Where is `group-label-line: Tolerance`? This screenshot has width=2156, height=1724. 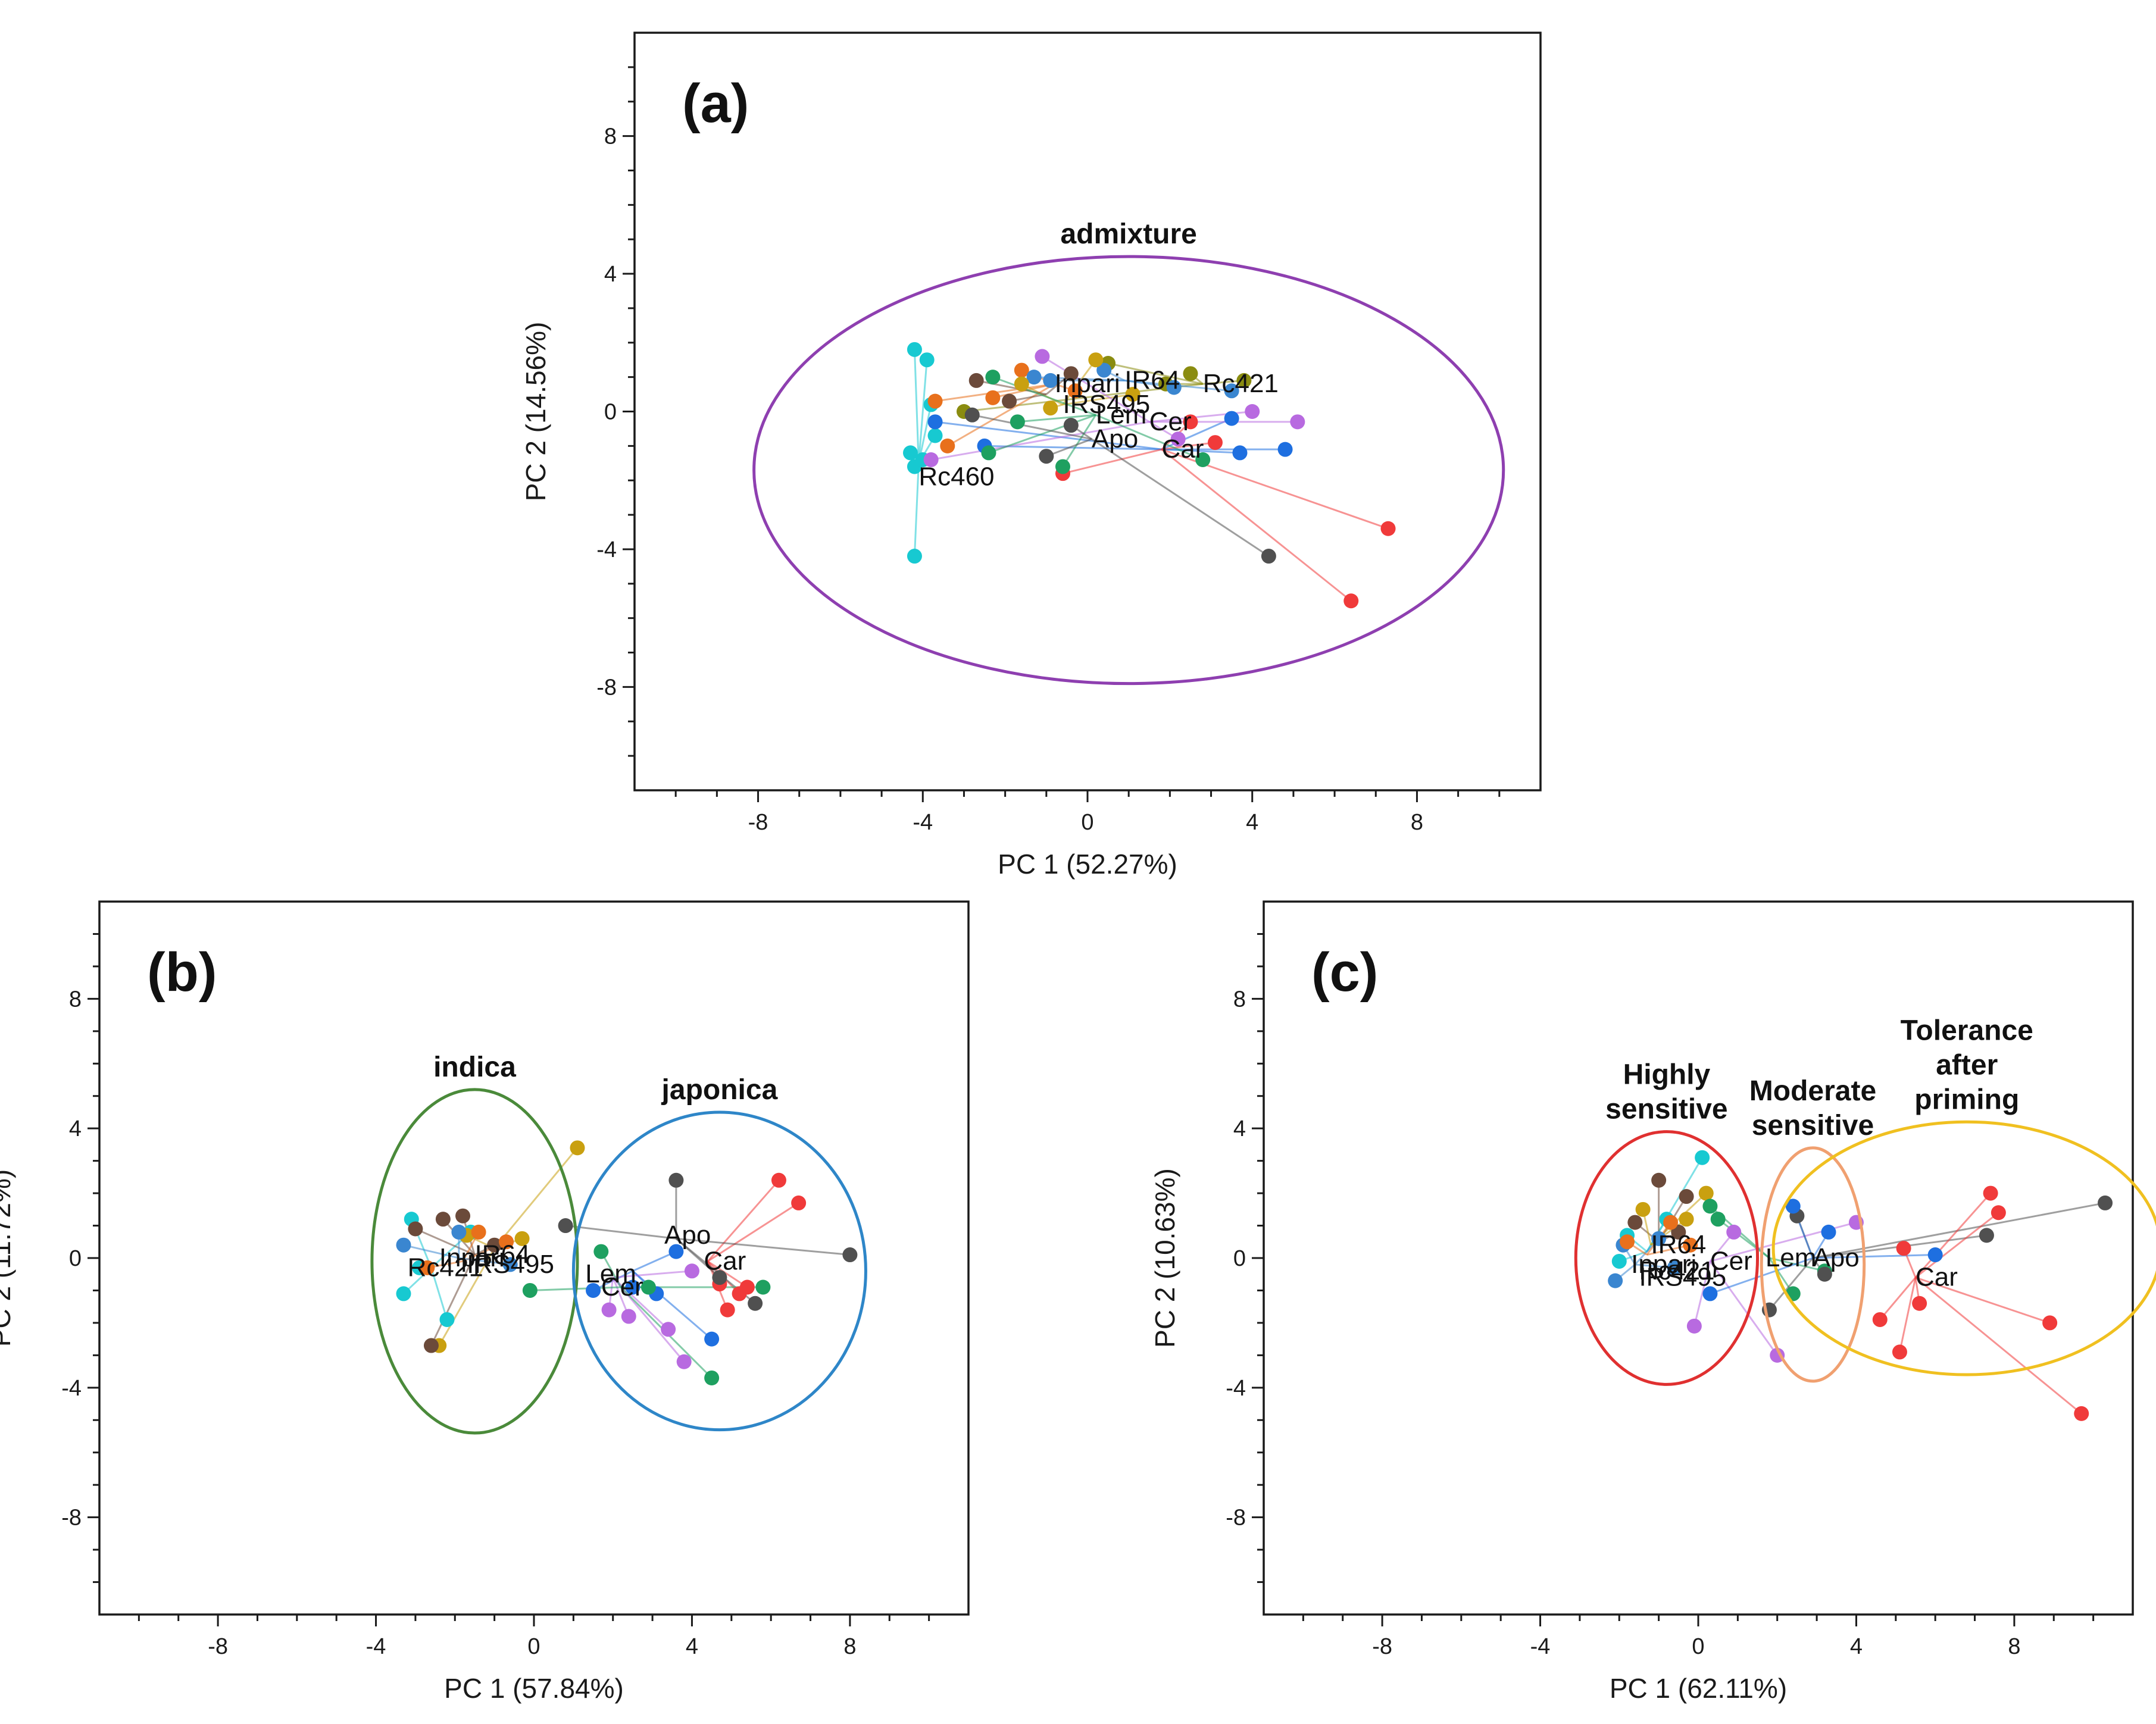
group-label-line: Tolerance is located at coordinates (1967, 1030).